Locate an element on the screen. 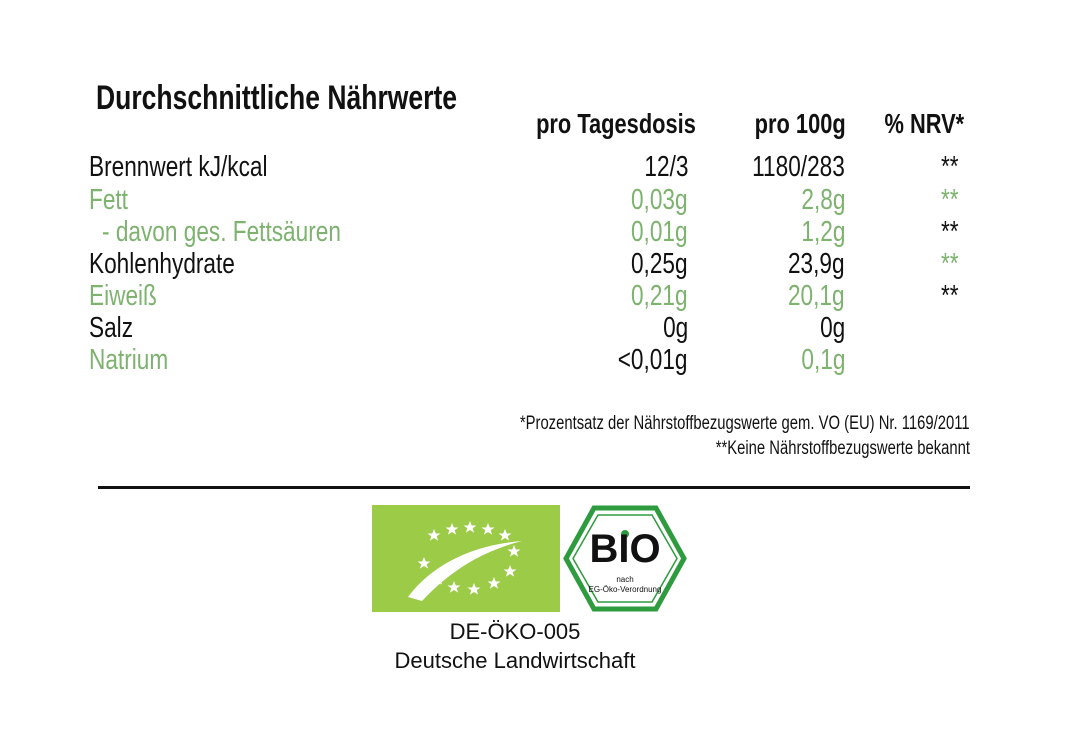 The width and height of the screenshot is (1086, 736). table-row: Salz 0g 0g is located at coordinates (543, 328).